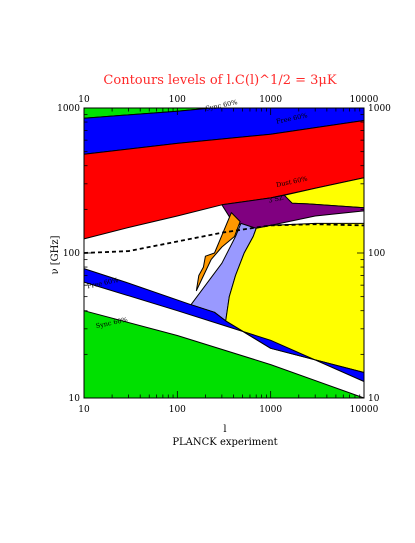 The image size is (415, 543). I want to click on dashed-contour-line, so click(224, 238).